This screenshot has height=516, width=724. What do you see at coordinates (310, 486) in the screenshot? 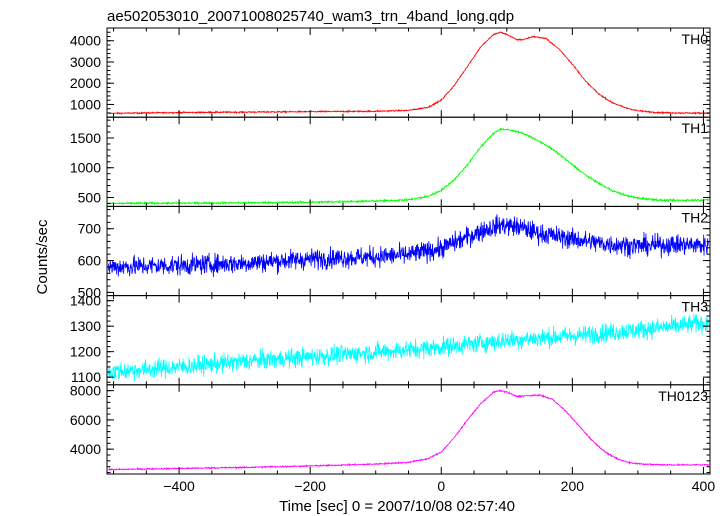
I see `x-tick-label: −200` at bounding box center [310, 486].